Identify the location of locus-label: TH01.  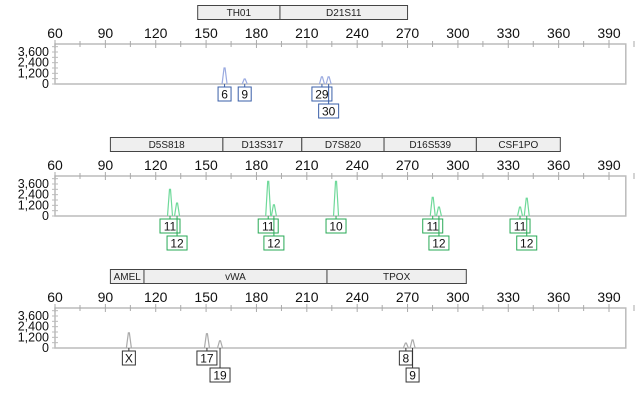
(239, 13).